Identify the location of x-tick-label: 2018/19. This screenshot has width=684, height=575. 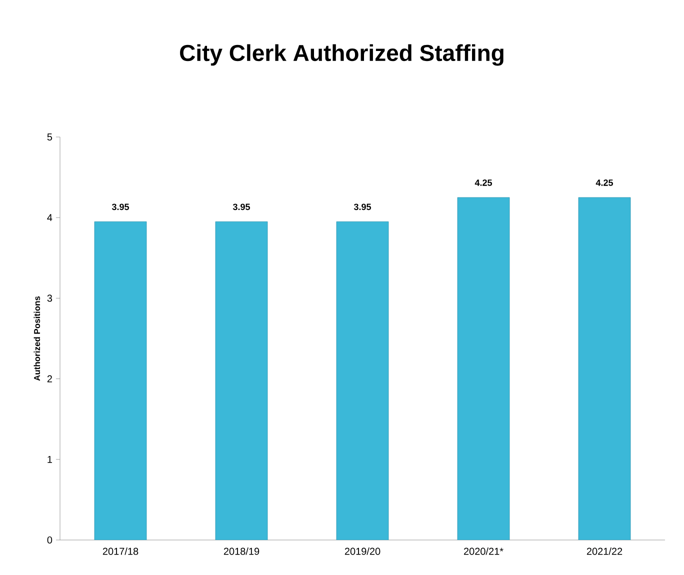
(242, 551).